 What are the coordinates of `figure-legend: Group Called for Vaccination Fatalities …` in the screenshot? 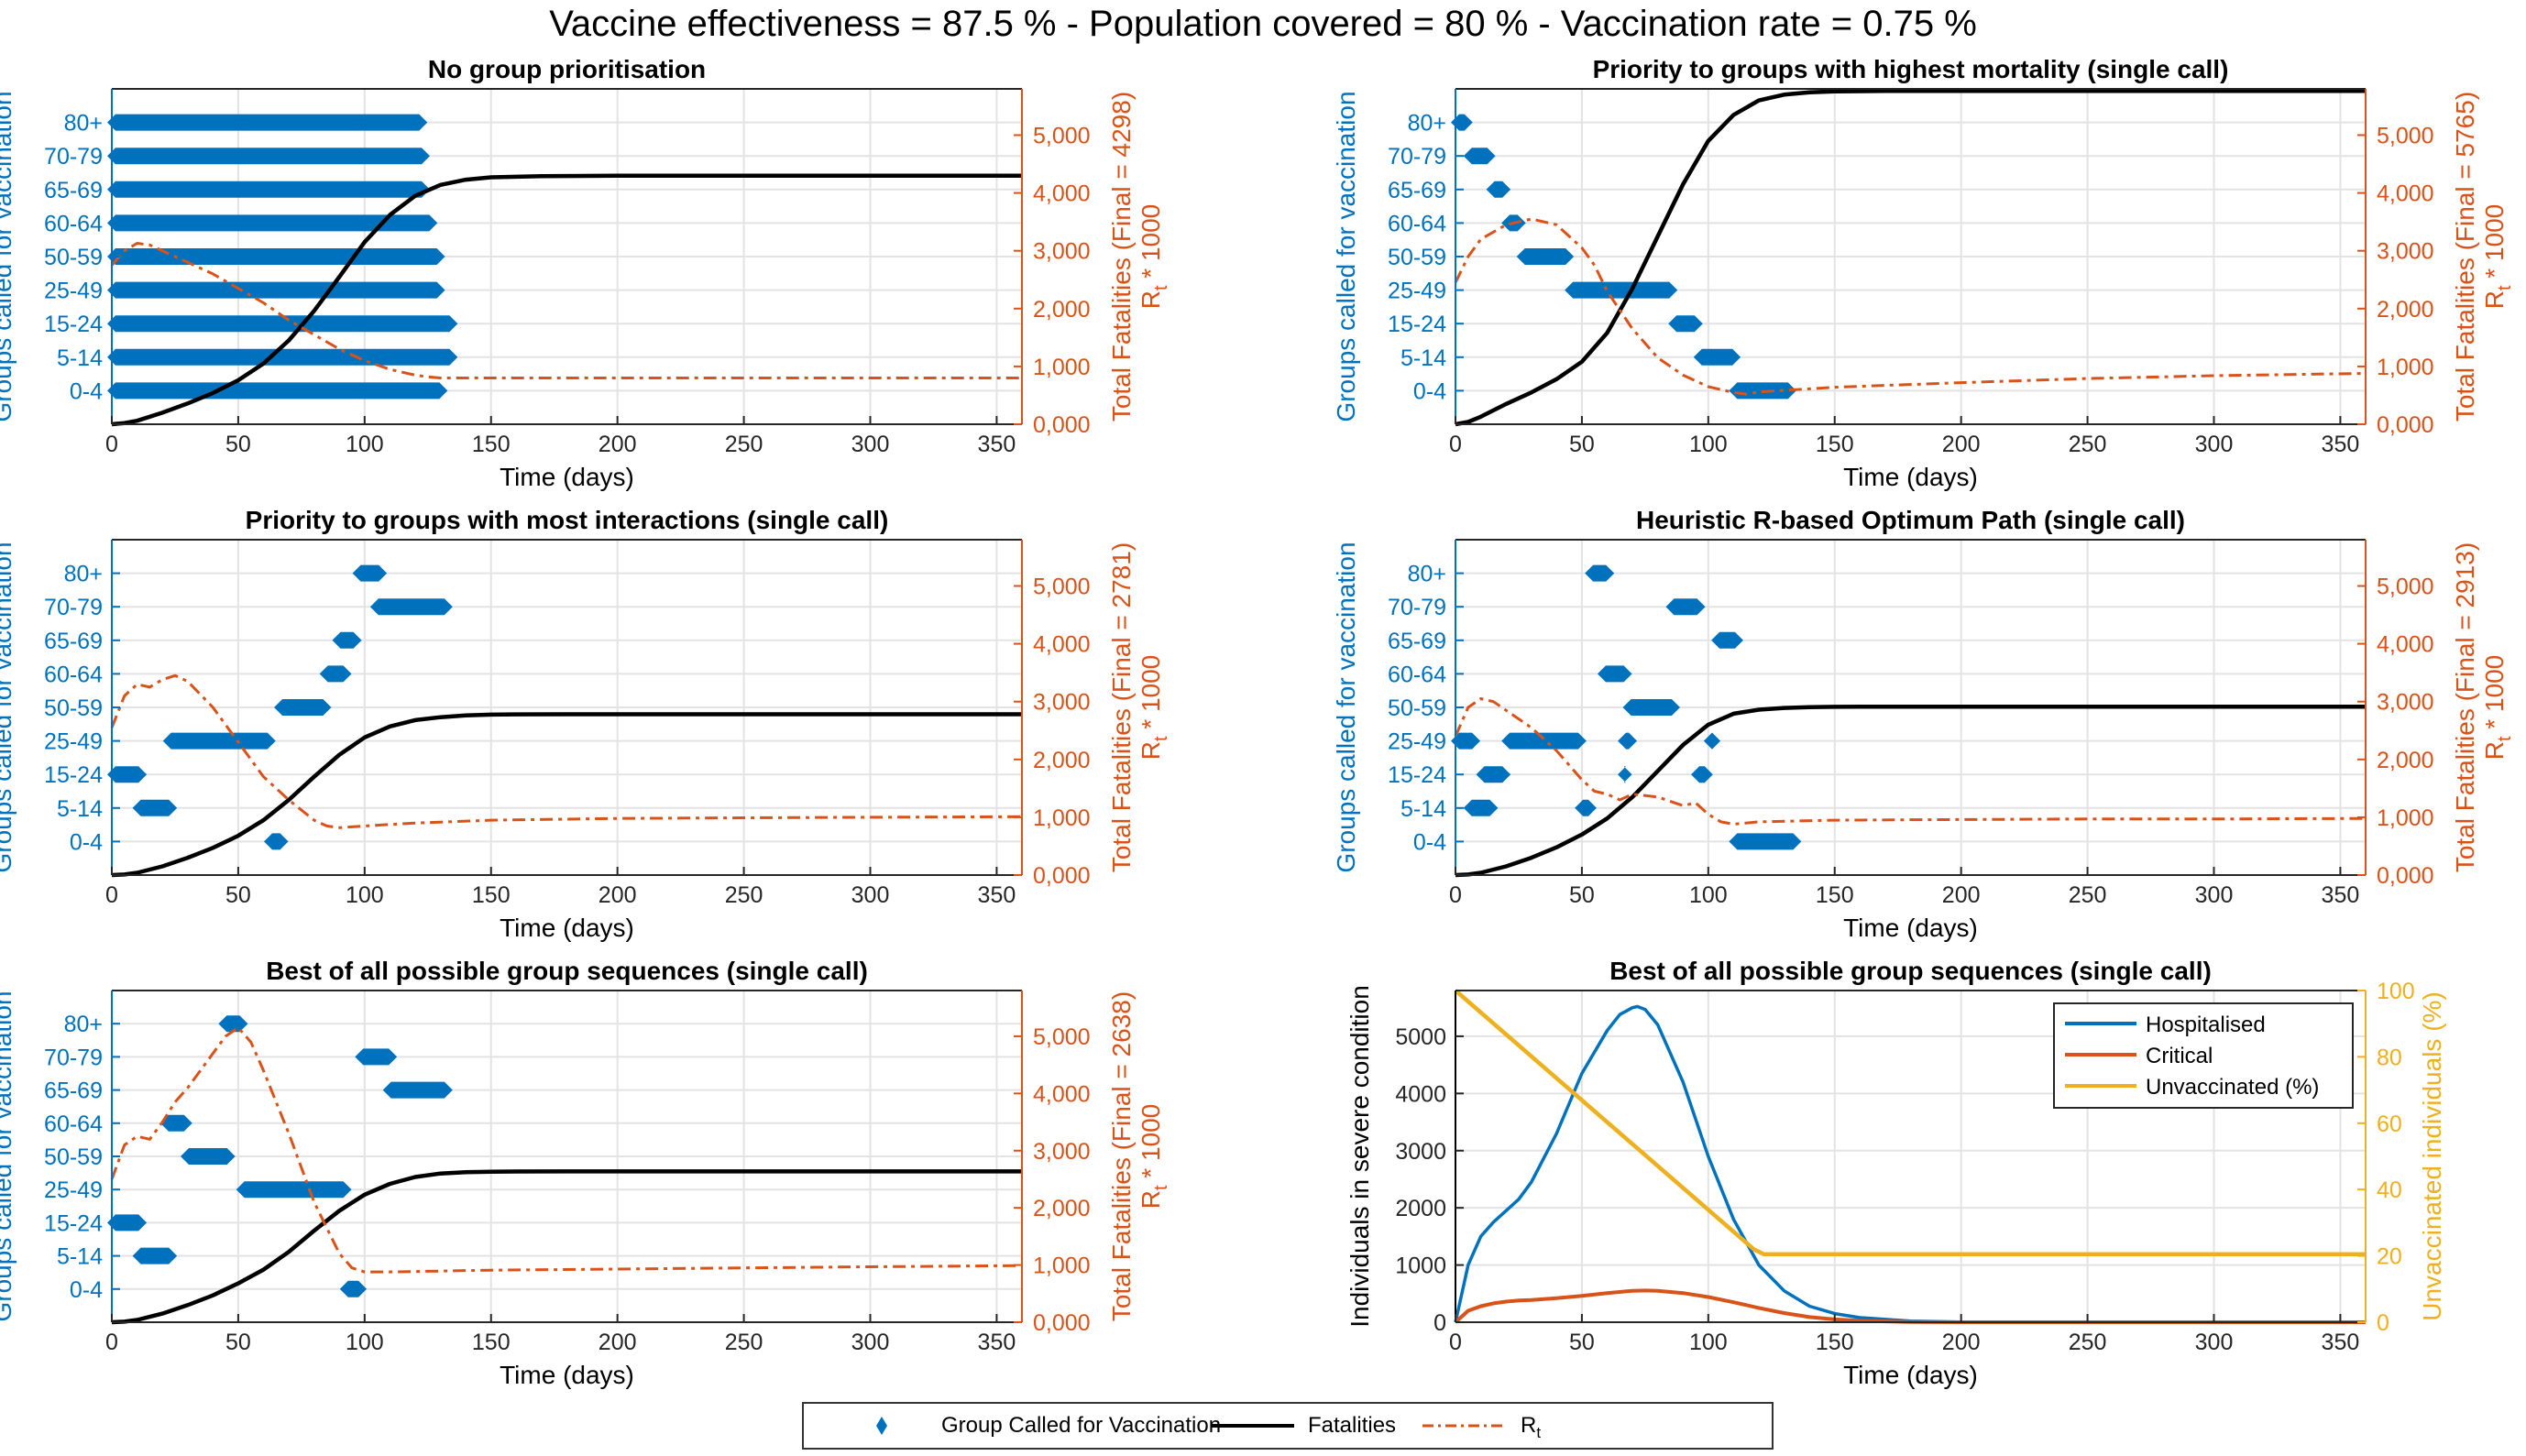 It's located at (1288, 1426).